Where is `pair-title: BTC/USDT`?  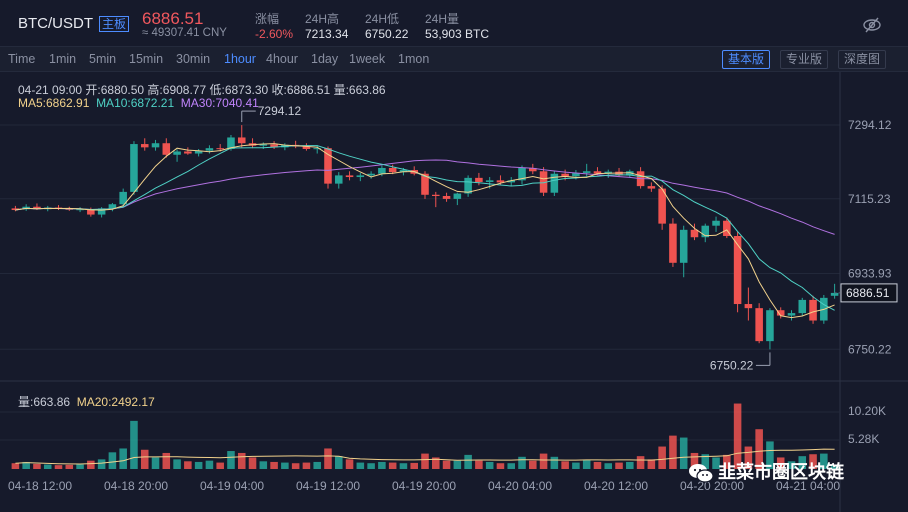
pair-title: BTC/USDT is located at coordinates (55, 23).